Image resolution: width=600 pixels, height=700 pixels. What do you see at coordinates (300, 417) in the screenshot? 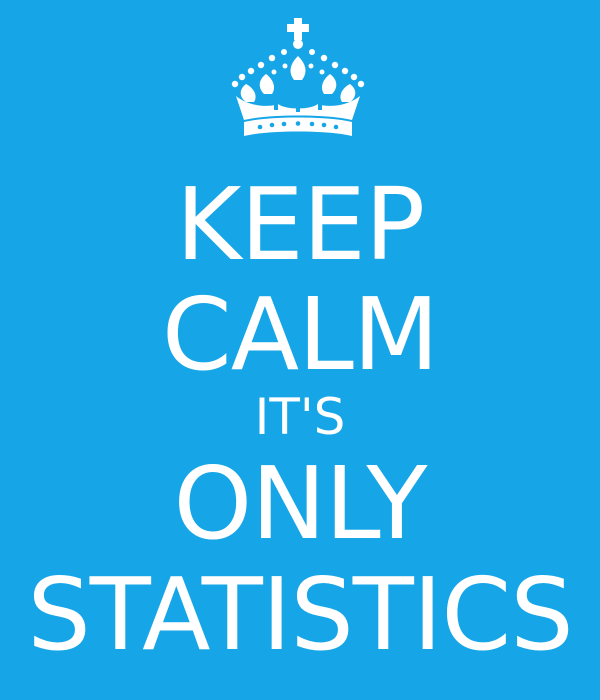
I see `subline-its: IT'S` at bounding box center [300, 417].